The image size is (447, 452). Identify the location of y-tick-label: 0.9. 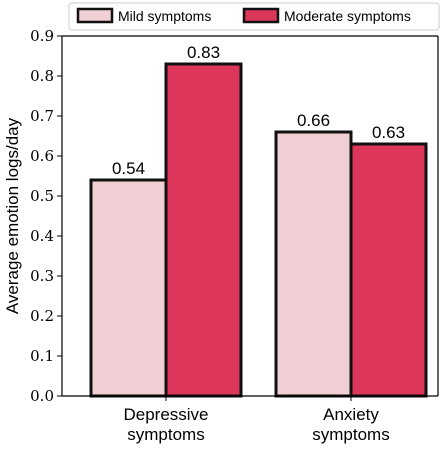
(42, 36).